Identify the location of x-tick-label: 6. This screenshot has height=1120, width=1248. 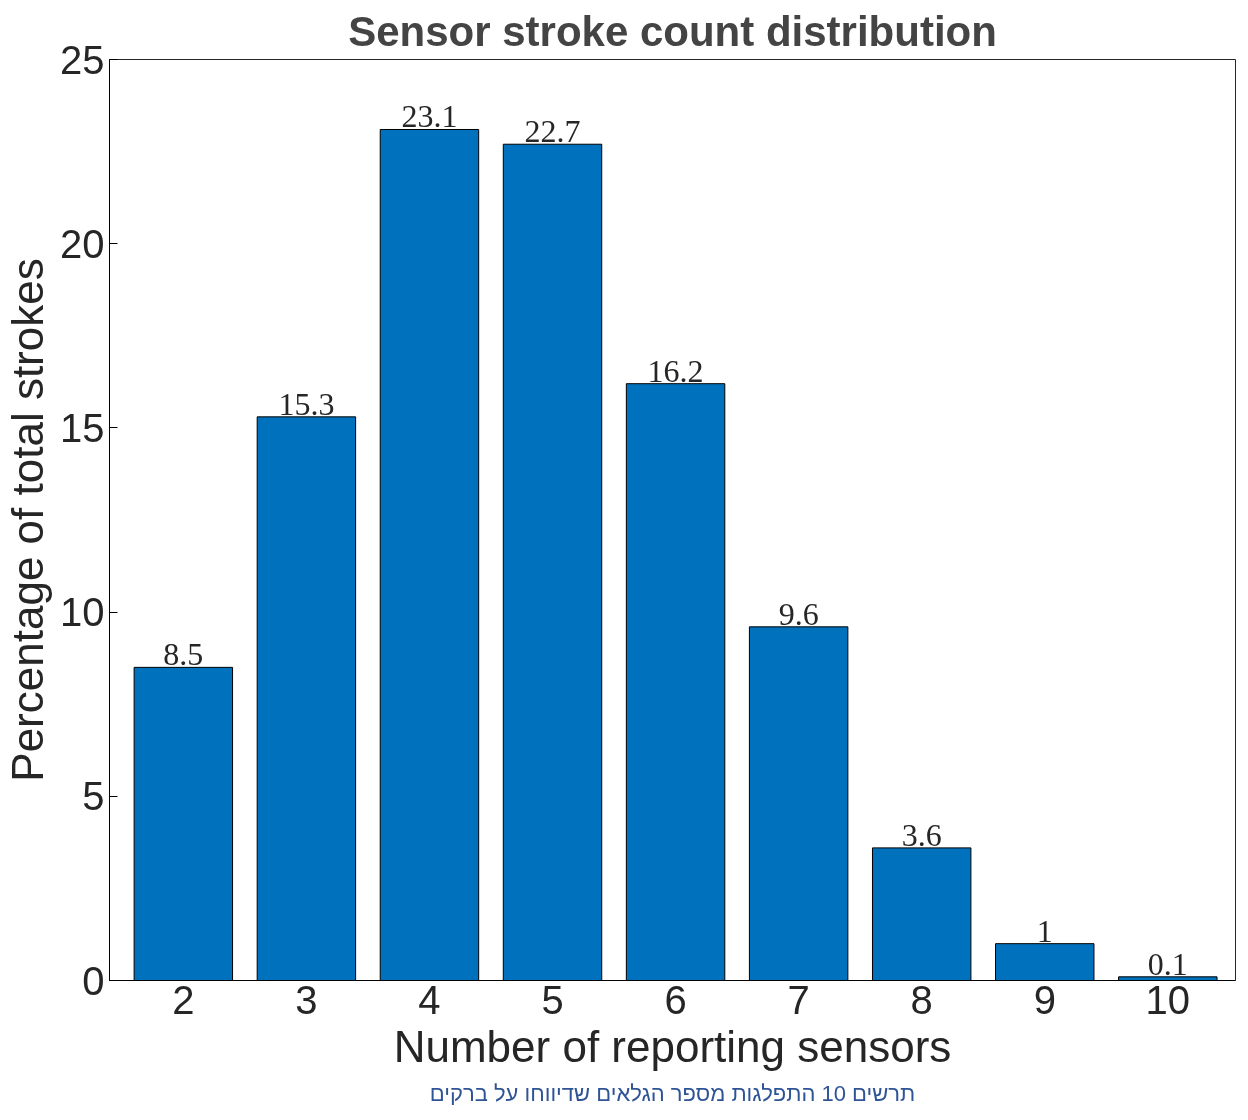
(675, 999).